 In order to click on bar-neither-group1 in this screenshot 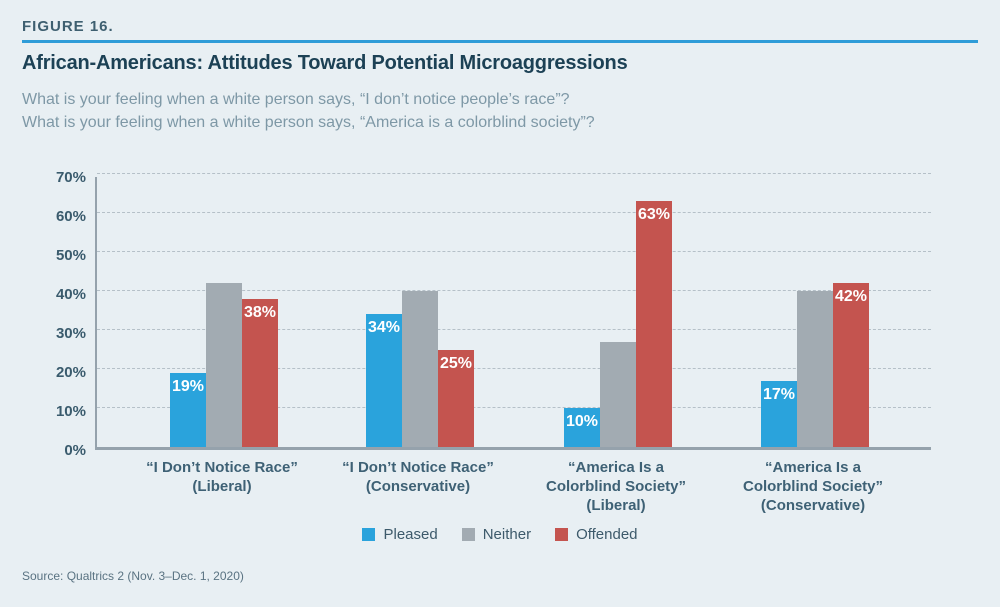, I will do `click(224, 365)`.